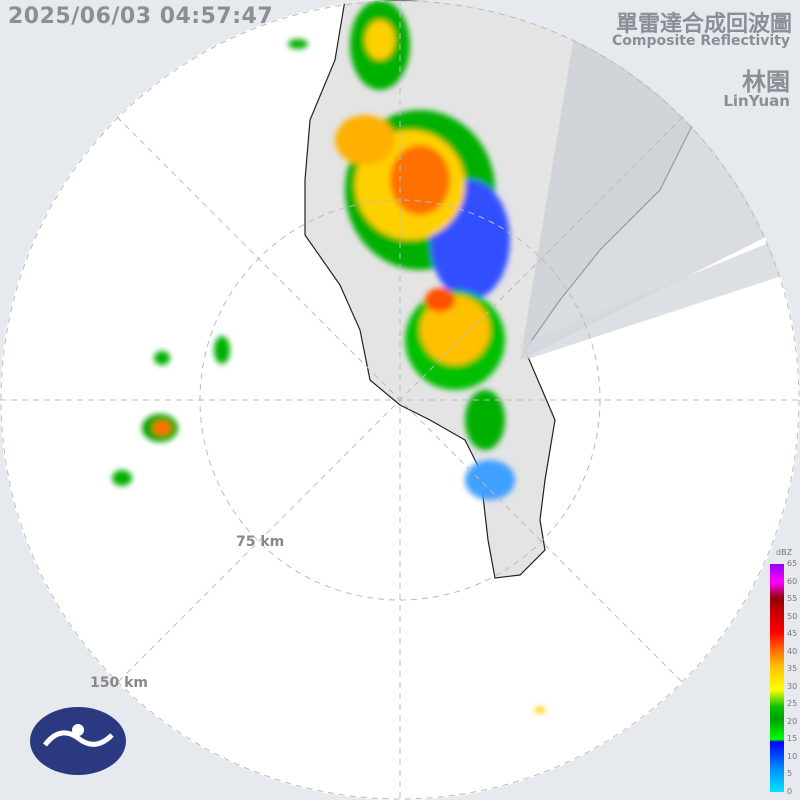  What do you see at coordinates (792, 616) in the screenshot?
I see `legend-tick: 50` at bounding box center [792, 616].